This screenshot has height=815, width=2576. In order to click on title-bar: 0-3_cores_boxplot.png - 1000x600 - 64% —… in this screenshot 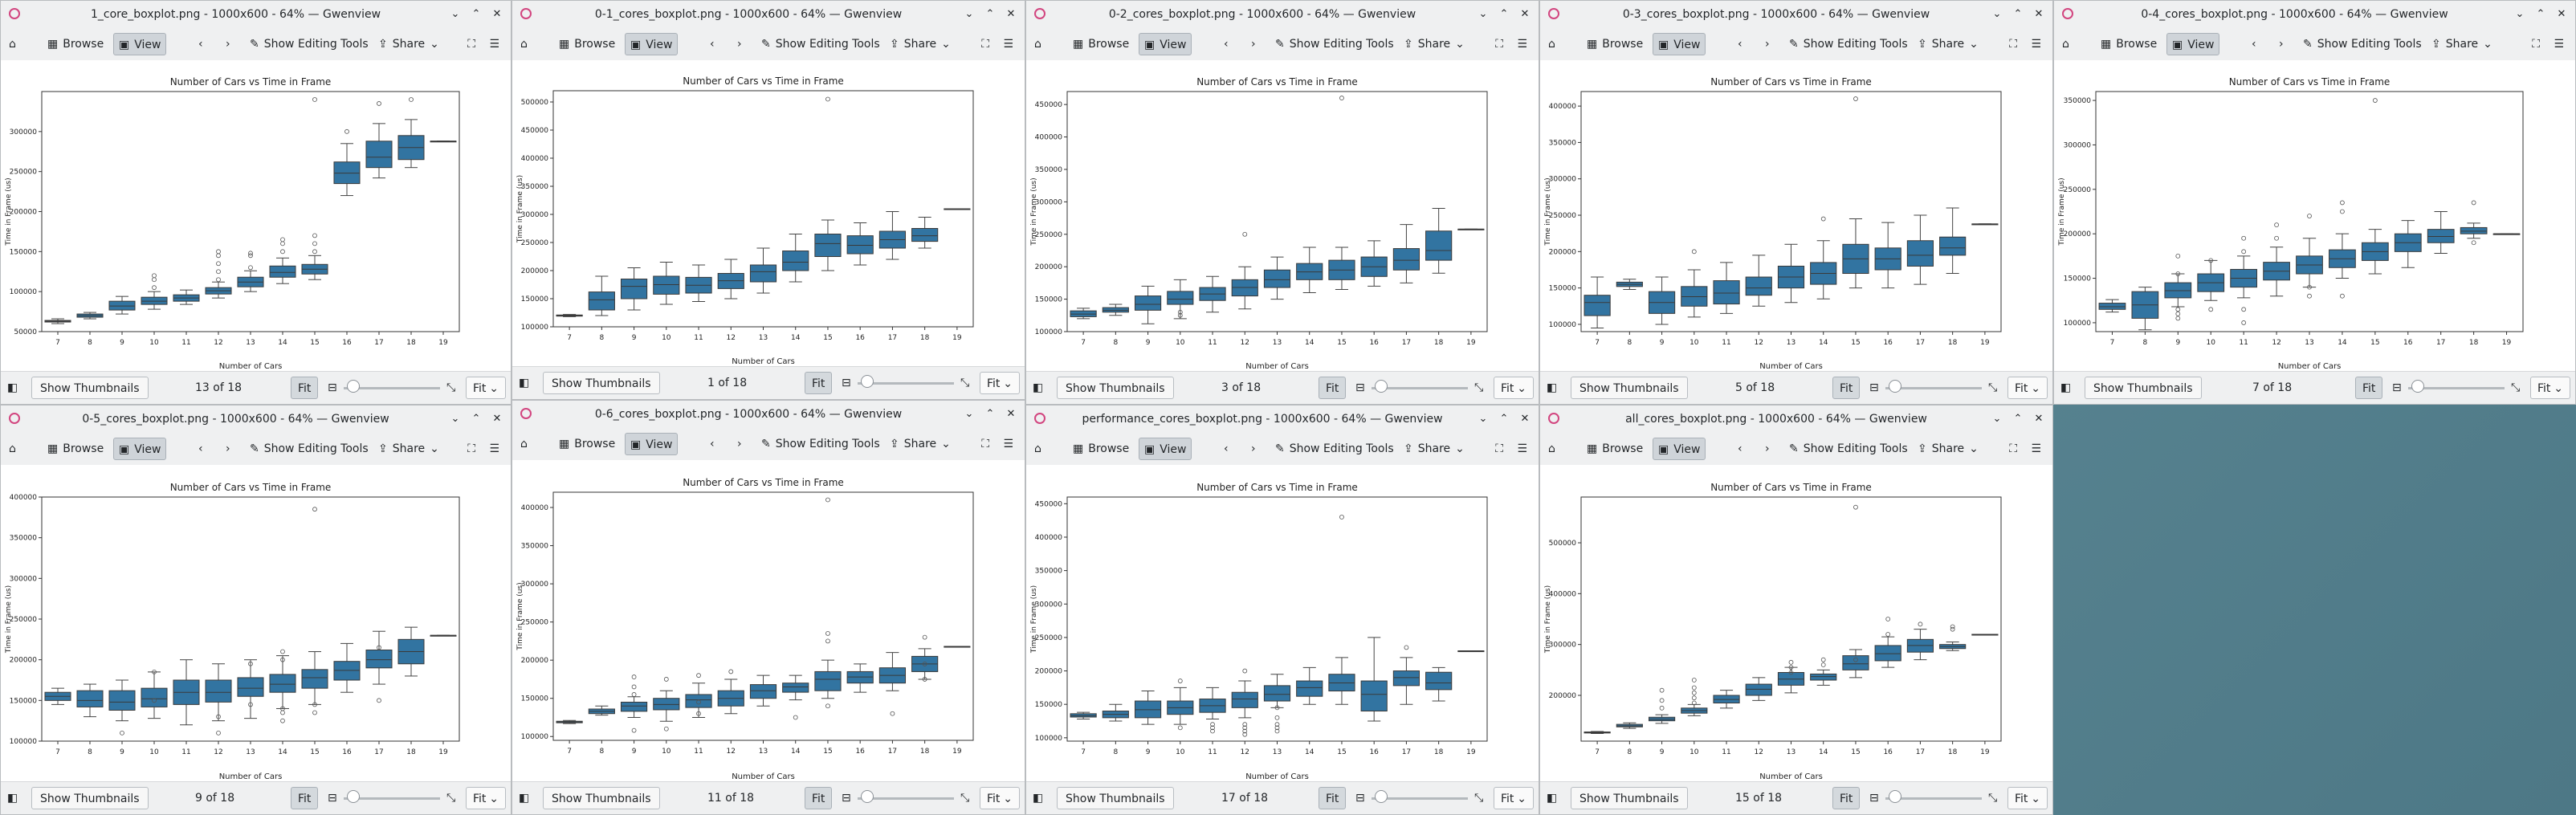, I will do `click(1796, 15)`.